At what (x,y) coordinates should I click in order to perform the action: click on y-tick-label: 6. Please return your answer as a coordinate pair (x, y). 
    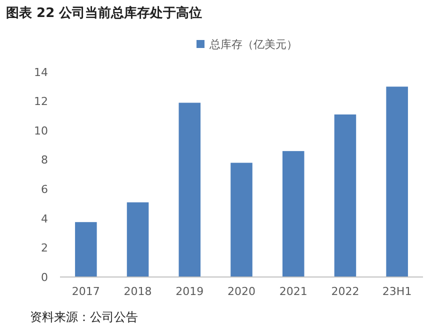
    Looking at the image, I should click on (44, 189).